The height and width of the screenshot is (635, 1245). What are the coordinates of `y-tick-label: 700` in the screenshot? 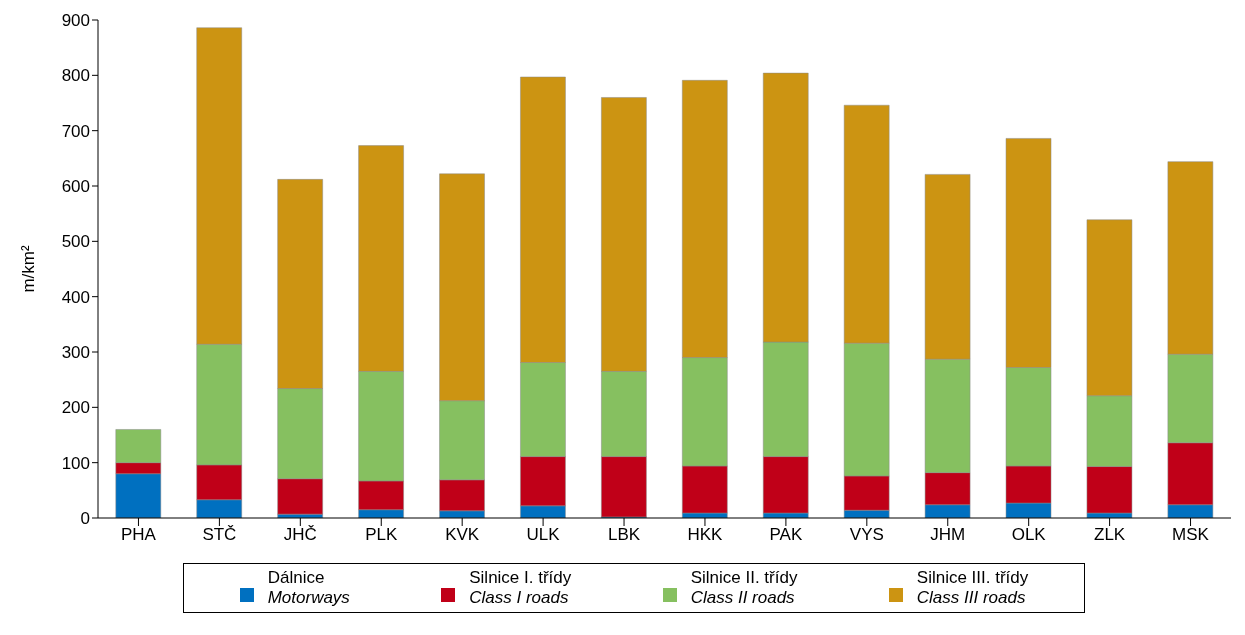 It's located at (75, 131).